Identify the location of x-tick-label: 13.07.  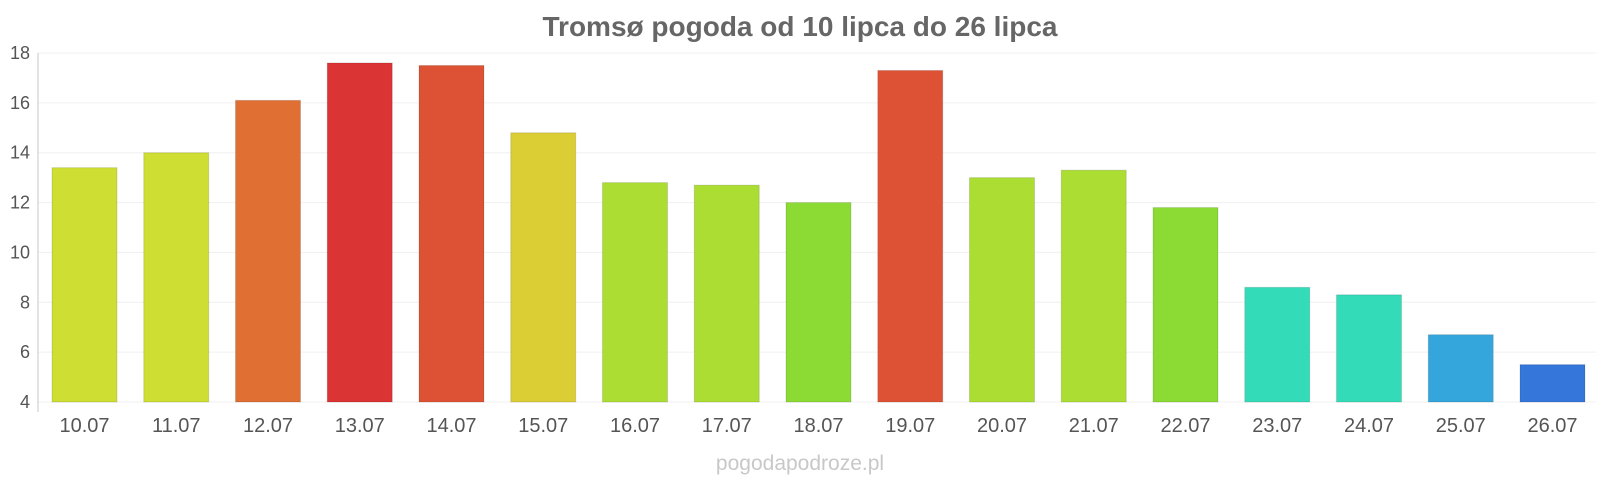
(360, 426).